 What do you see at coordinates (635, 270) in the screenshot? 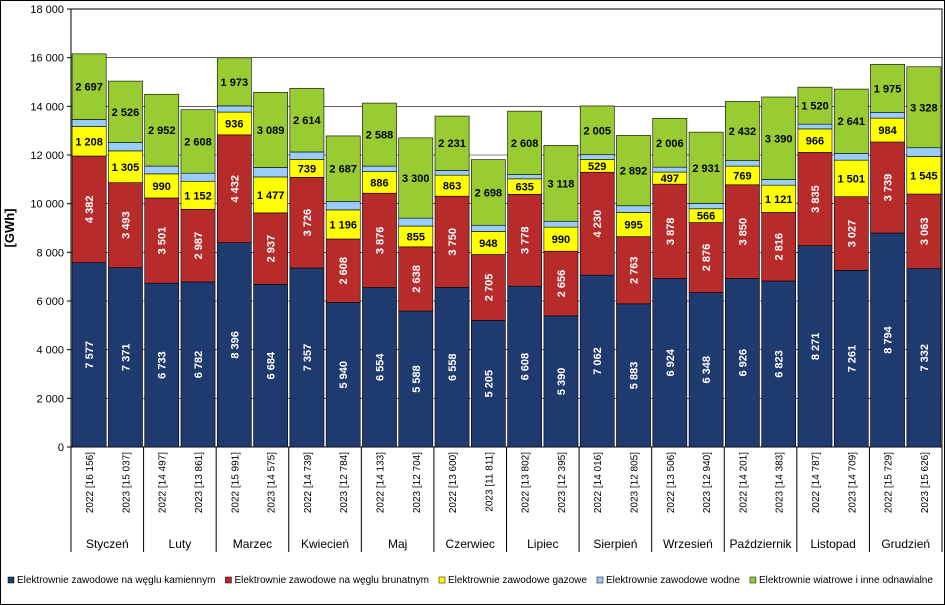
I see `data-label: 2 763` at bounding box center [635, 270].